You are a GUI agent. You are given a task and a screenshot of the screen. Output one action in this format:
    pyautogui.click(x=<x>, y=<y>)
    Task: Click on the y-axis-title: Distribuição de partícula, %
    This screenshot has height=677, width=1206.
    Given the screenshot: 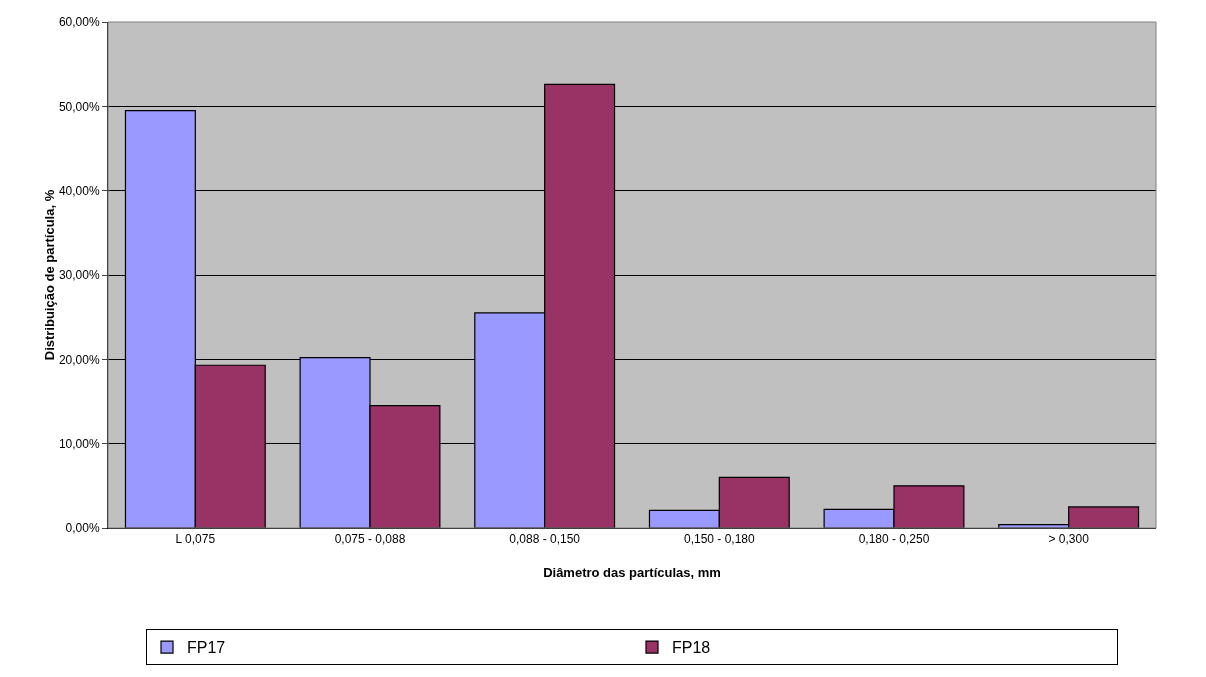 What is the action you would take?
    pyautogui.click(x=49, y=275)
    